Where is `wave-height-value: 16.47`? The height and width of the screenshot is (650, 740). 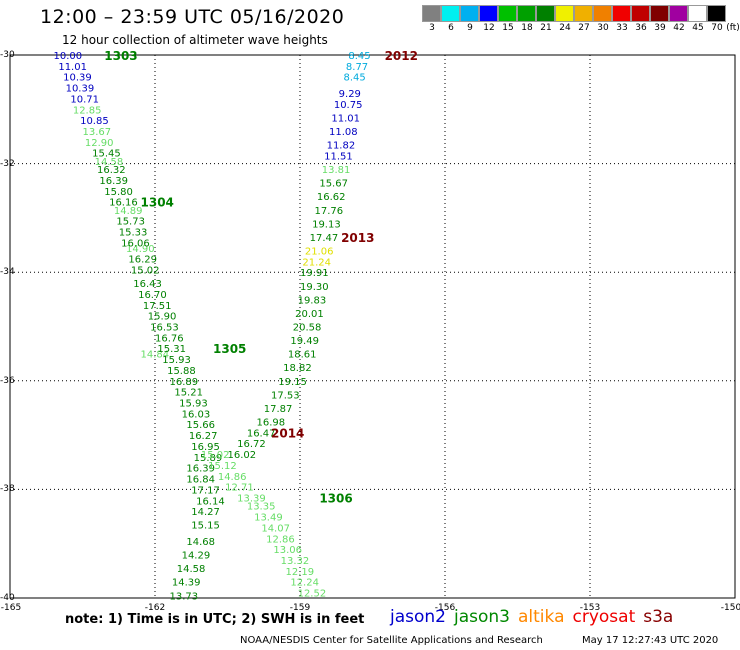
wave-height-value: 16.47 is located at coordinates (261, 433).